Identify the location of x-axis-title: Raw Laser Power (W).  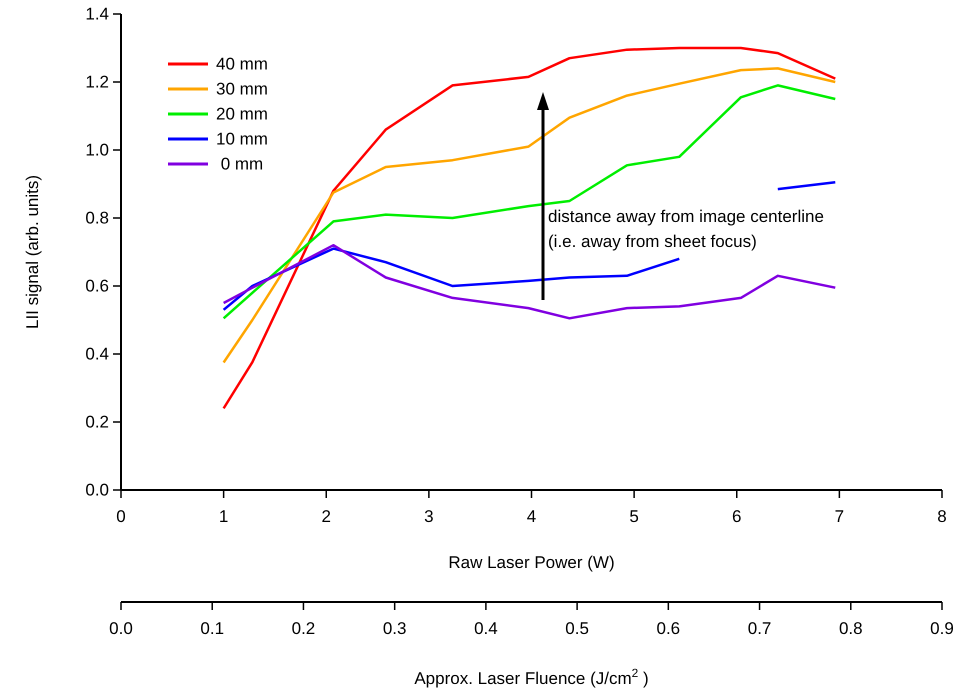
(531, 562).